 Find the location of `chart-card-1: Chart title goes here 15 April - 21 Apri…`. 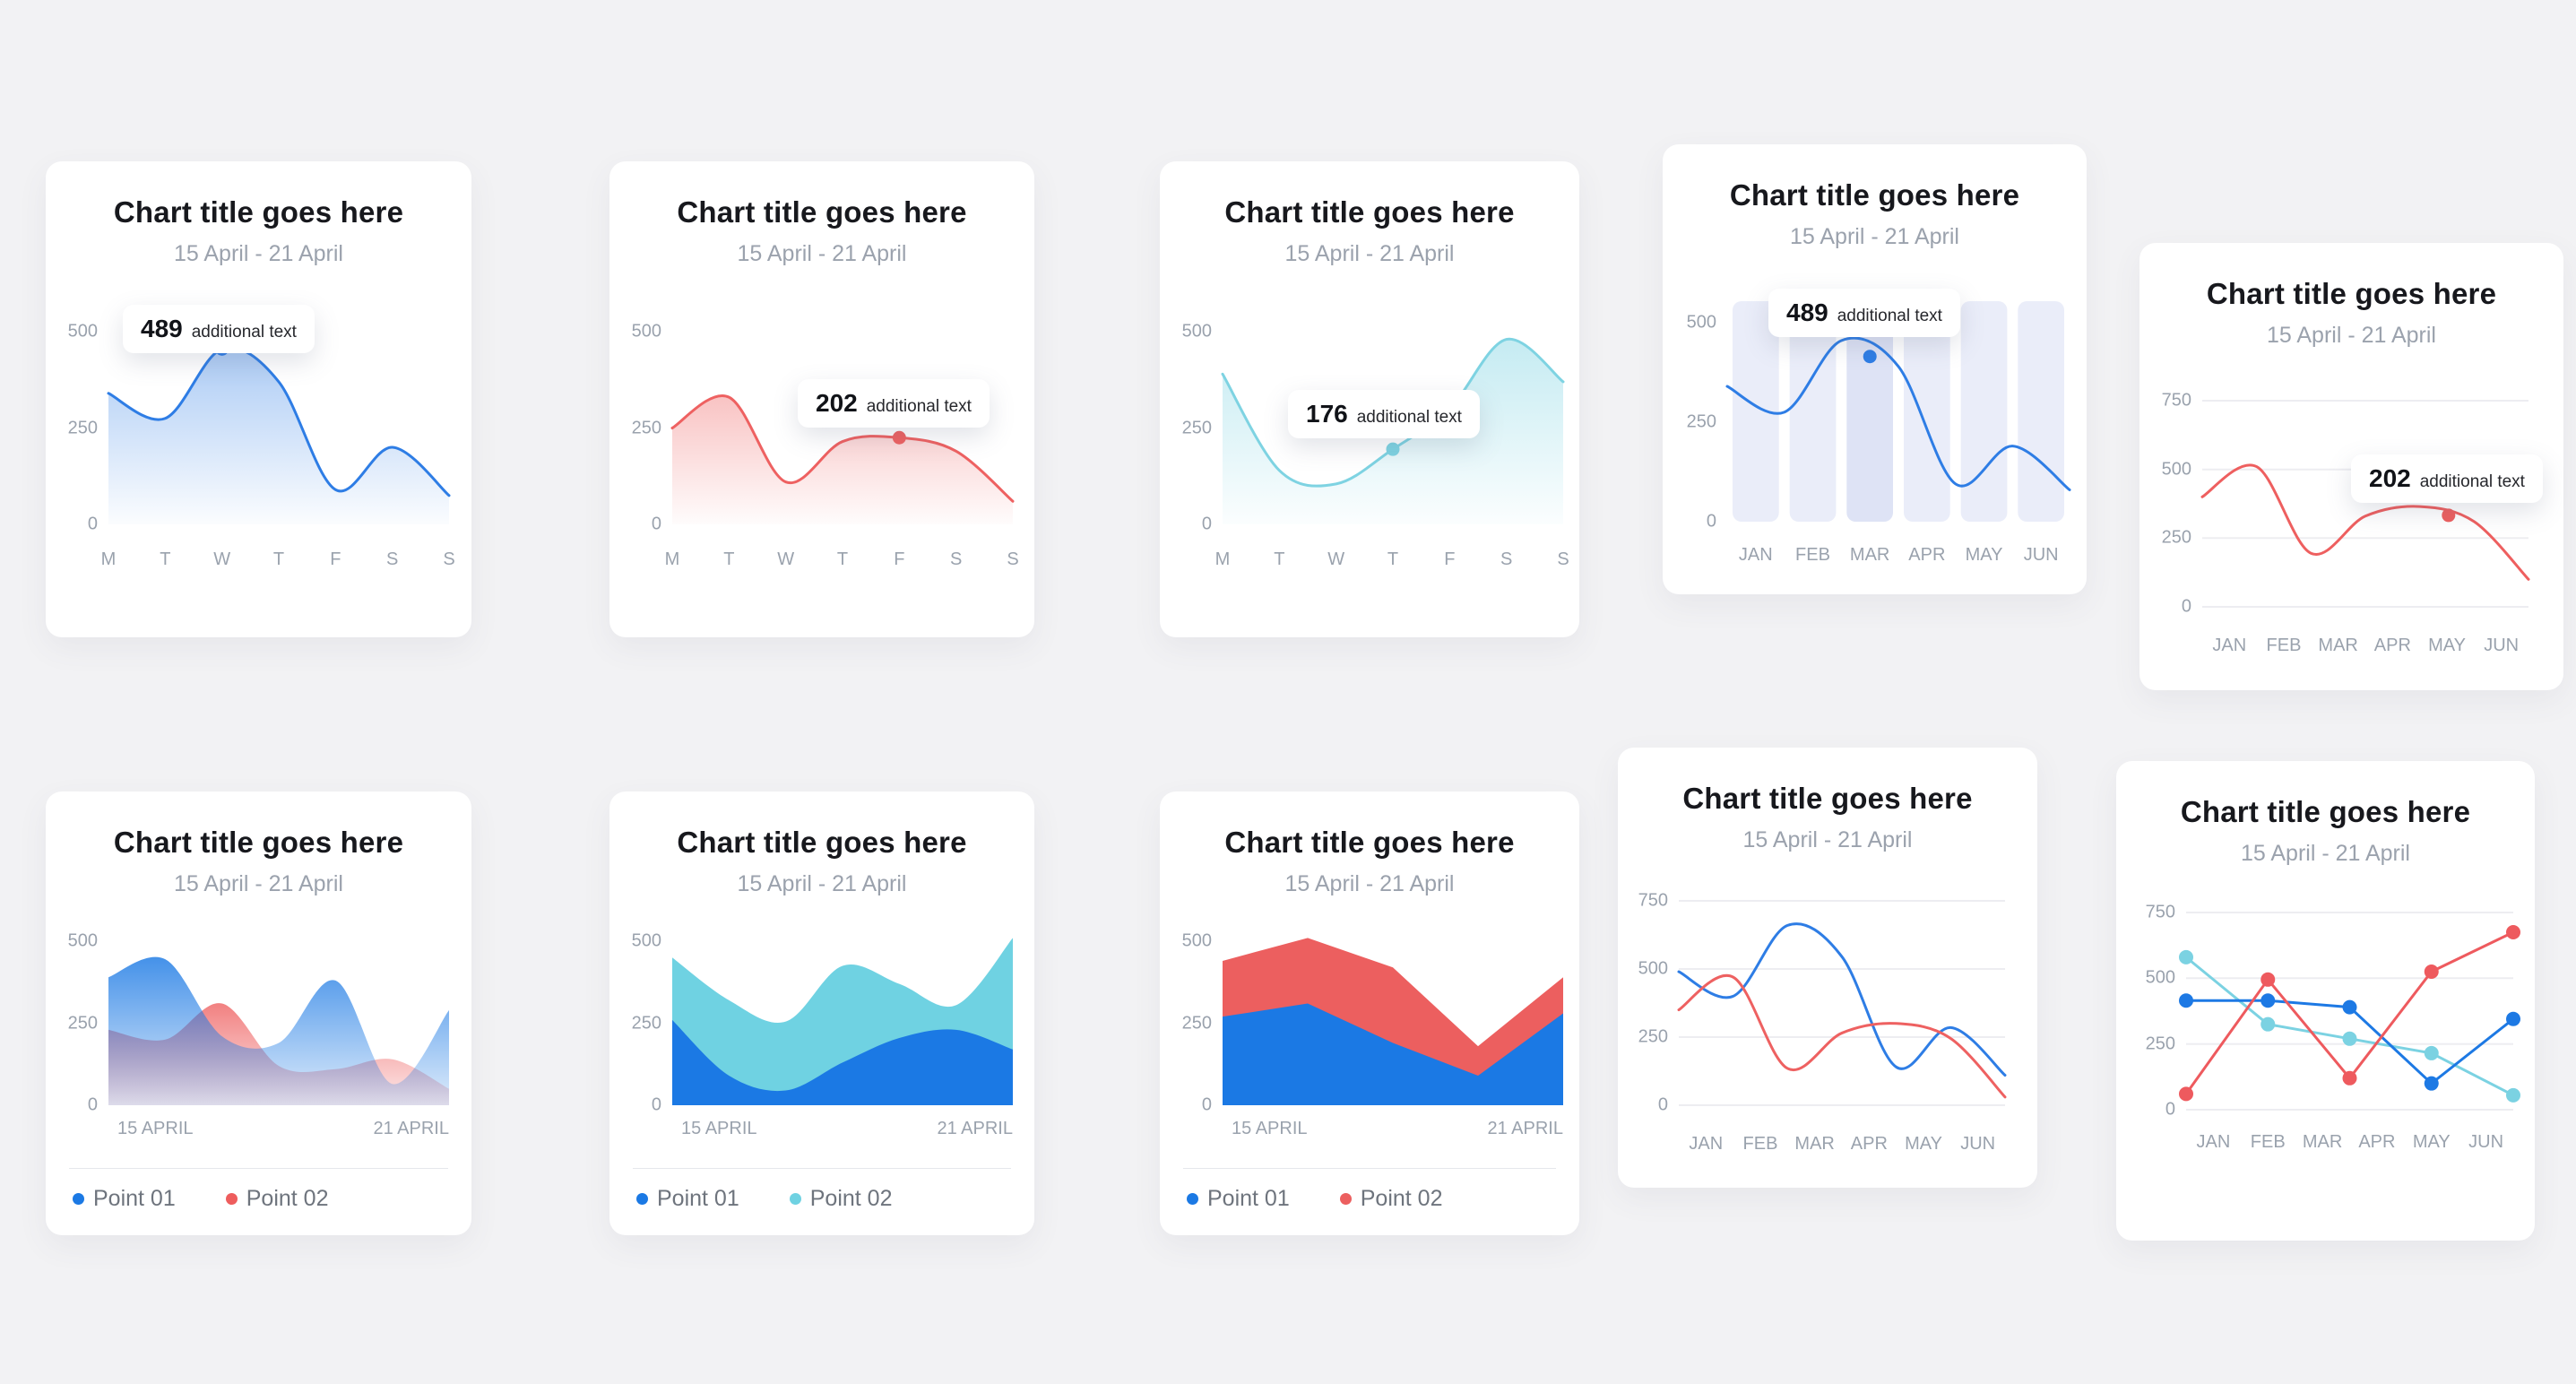

chart-card-1: Chart title goes here 15 April - 21 Apri… is located at coordinates (258, 399).